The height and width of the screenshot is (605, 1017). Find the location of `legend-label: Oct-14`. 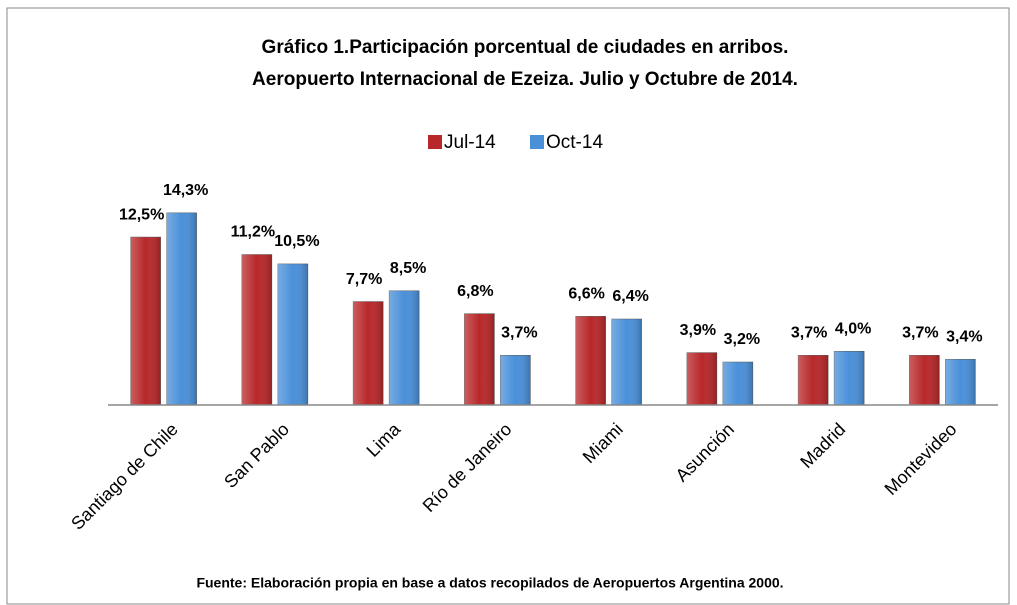

legend-label: Oct-14 is located at coordinates (574, 142).